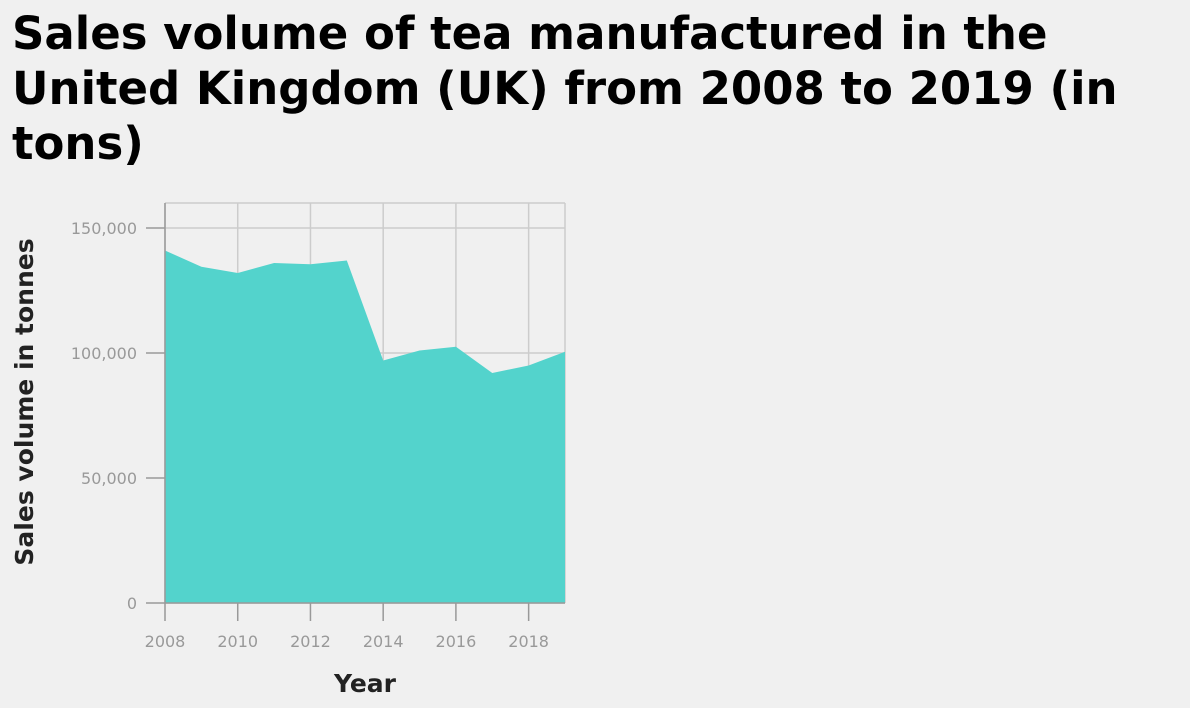  What do you see at coordinates (310, 641) in the screenshot?
I see `x-tick-label: 2012` at bounding box center [310, 641].